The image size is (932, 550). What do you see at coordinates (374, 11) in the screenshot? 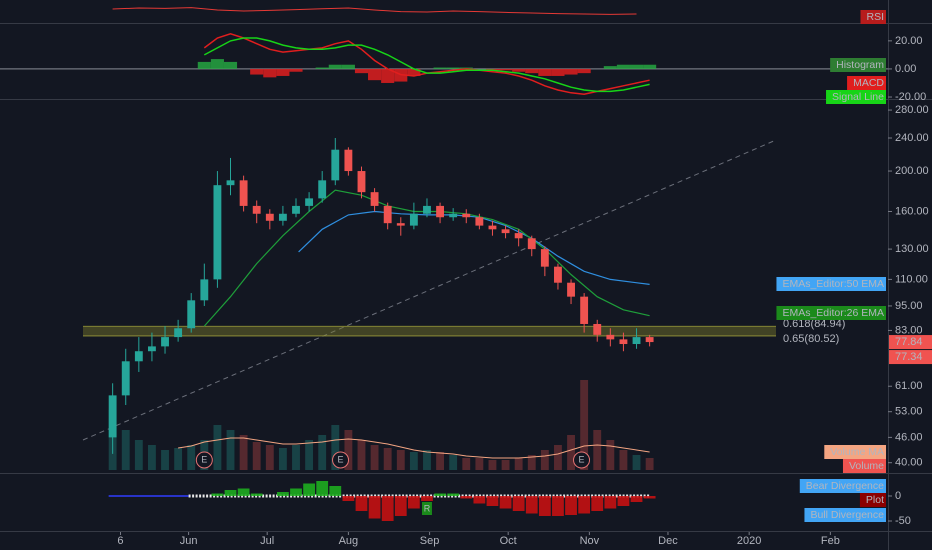
I see `rsi-line` at bounding box center [374, 11].